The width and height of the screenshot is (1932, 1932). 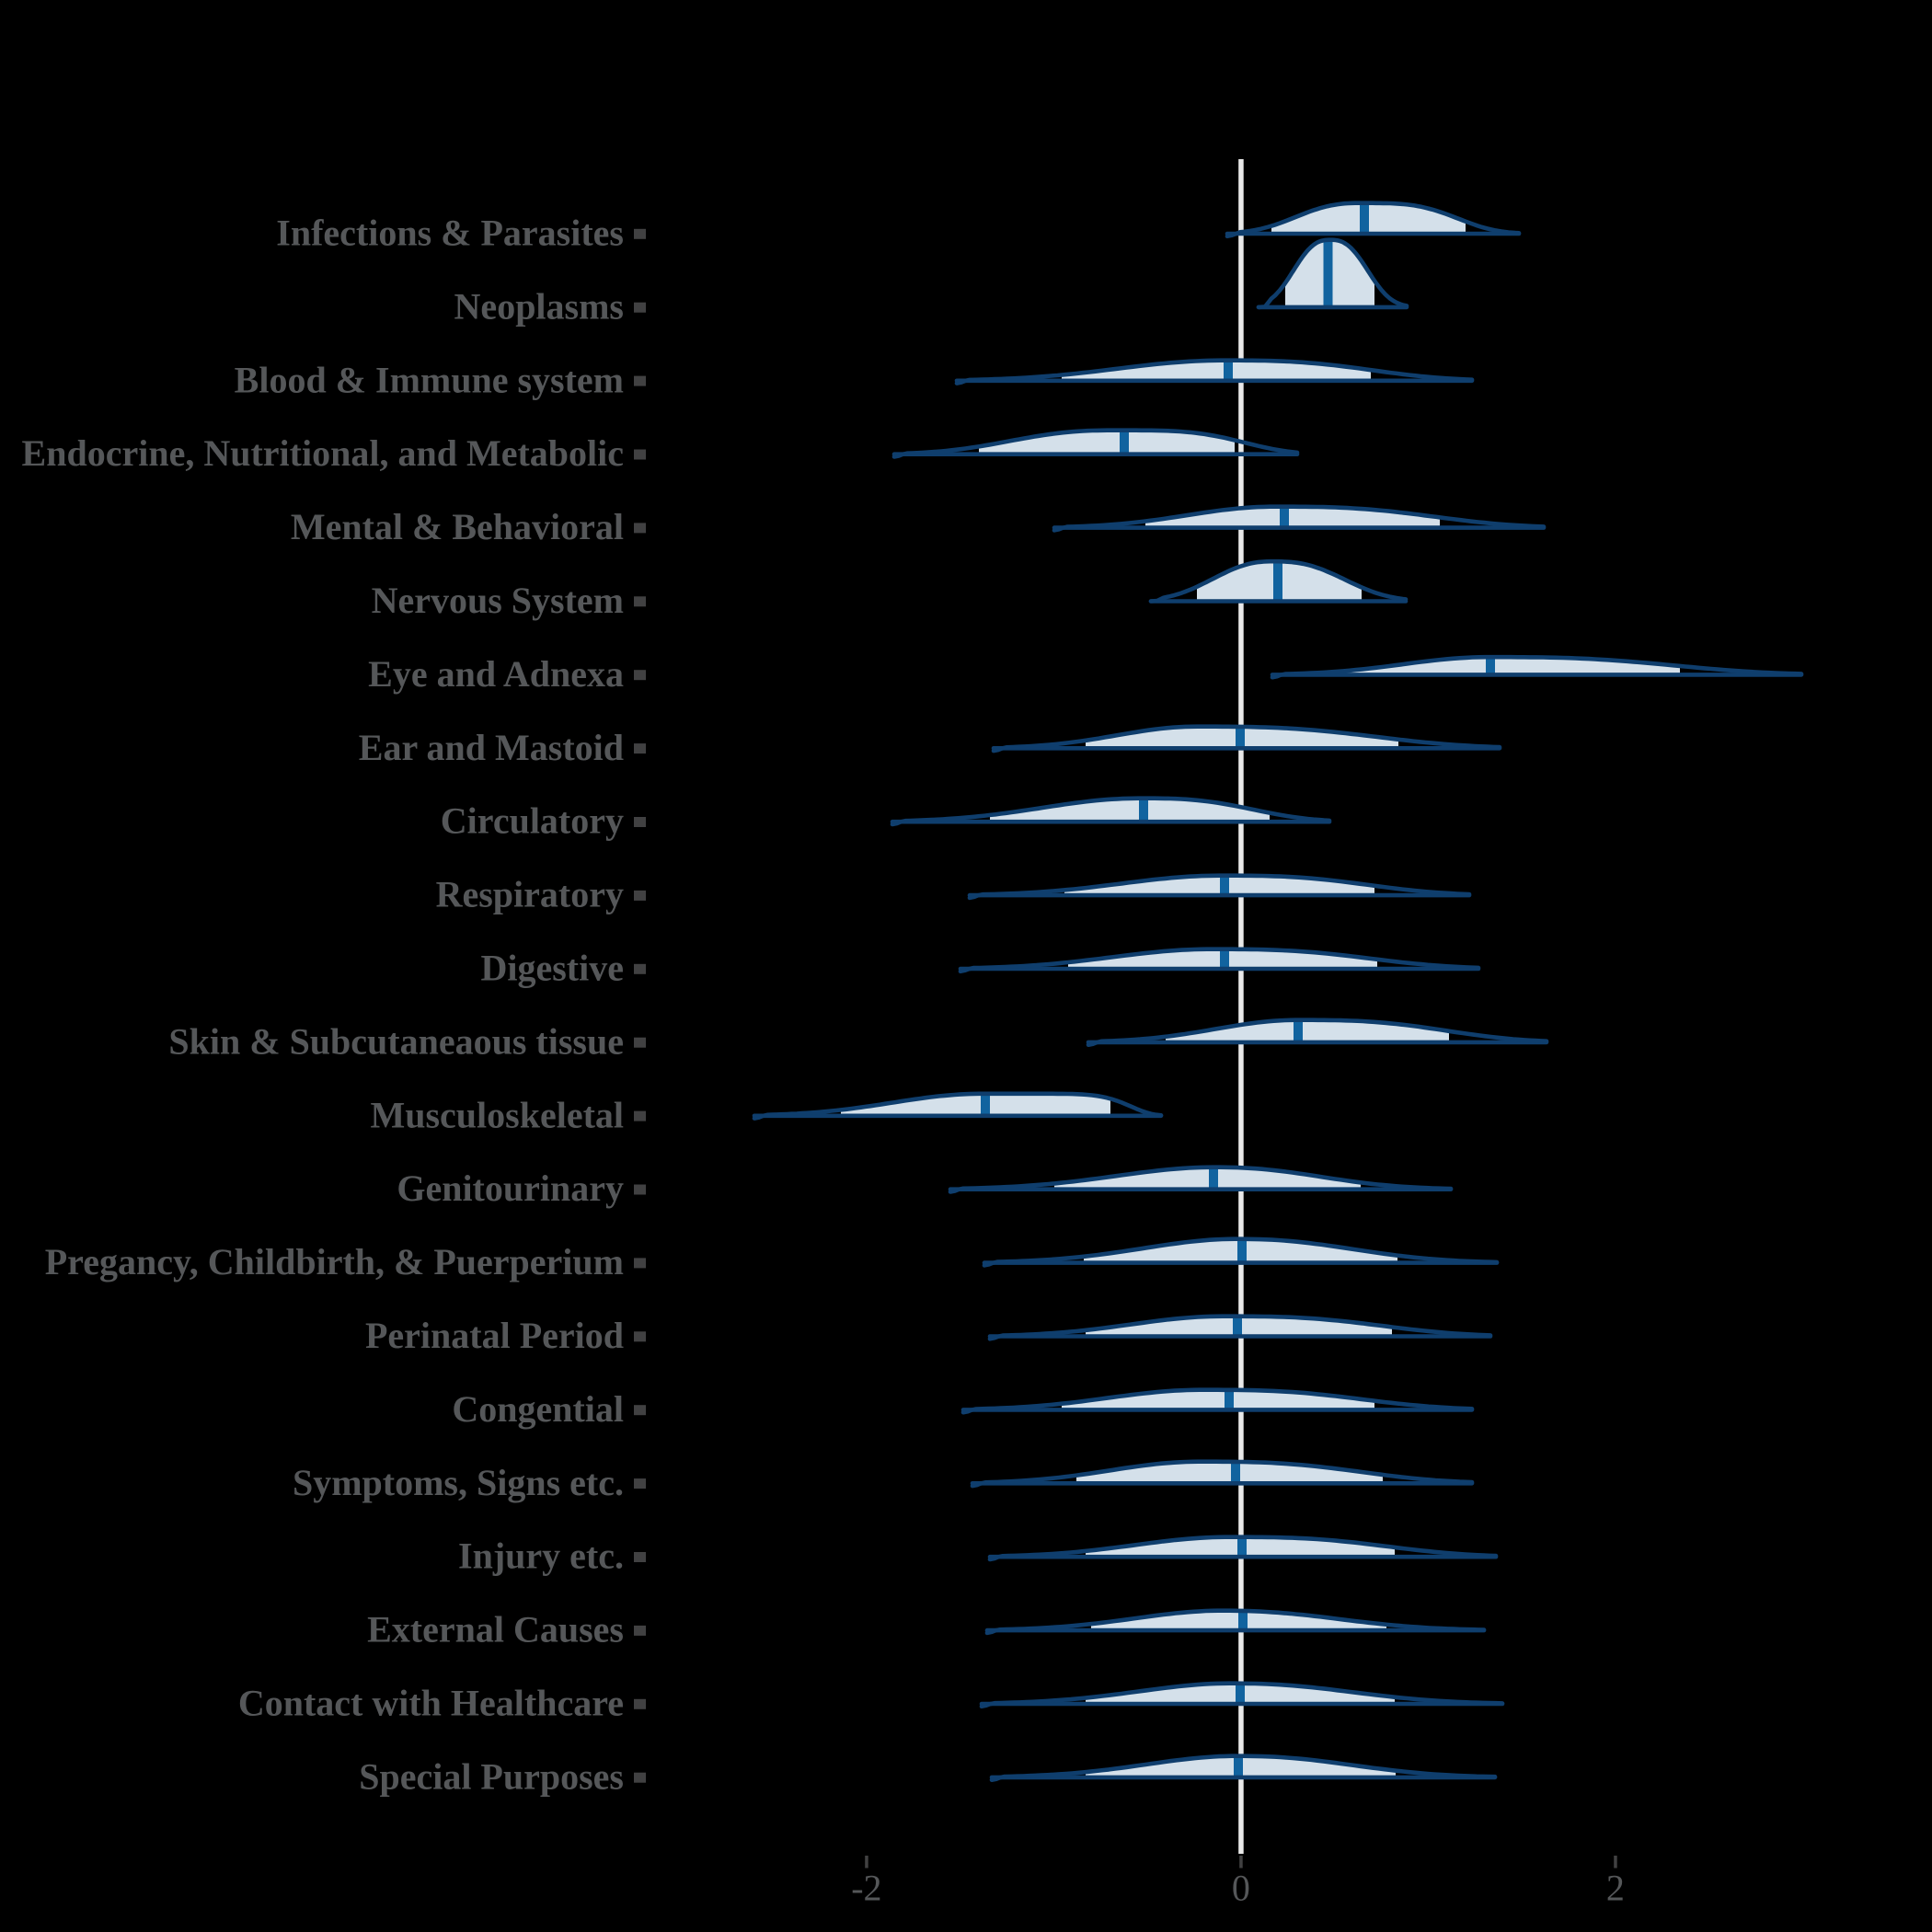 I want to click on svg-text: Blood & Immune system, so click(x=429, y=379).